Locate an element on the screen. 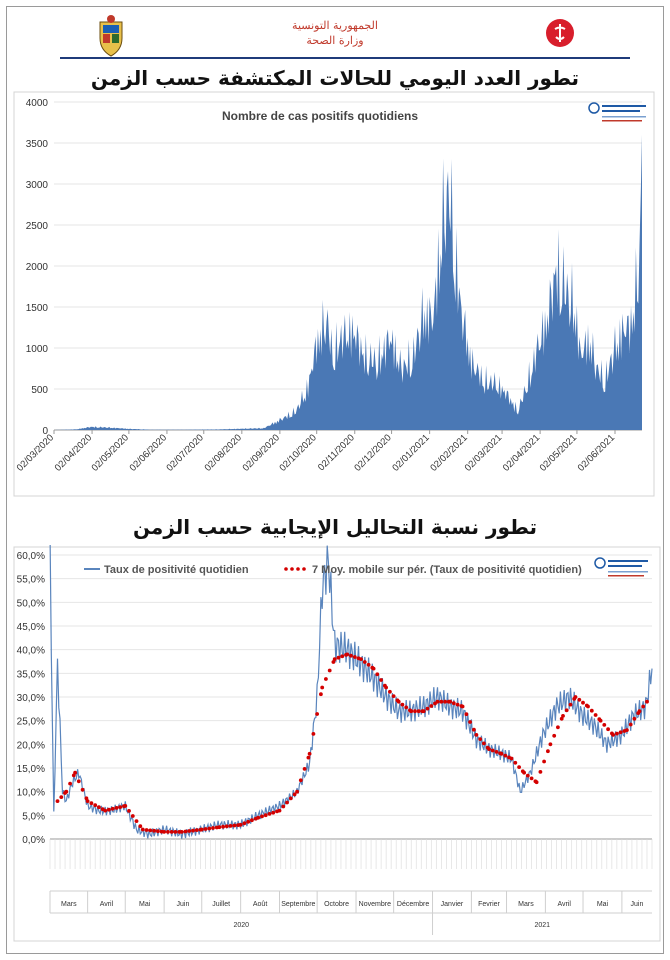 The width and height of the screenshot is (670, 960). month-label: Mai is located at coordinates (145, 904).